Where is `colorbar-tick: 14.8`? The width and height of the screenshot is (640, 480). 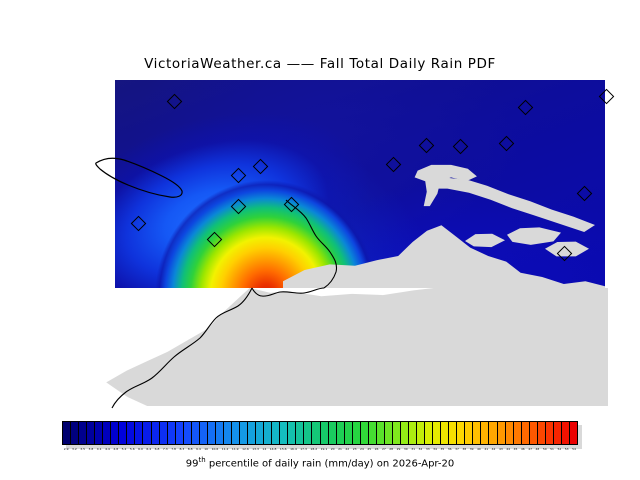 colorbar-tick: 14.8 is located at coordinates (273, 449).